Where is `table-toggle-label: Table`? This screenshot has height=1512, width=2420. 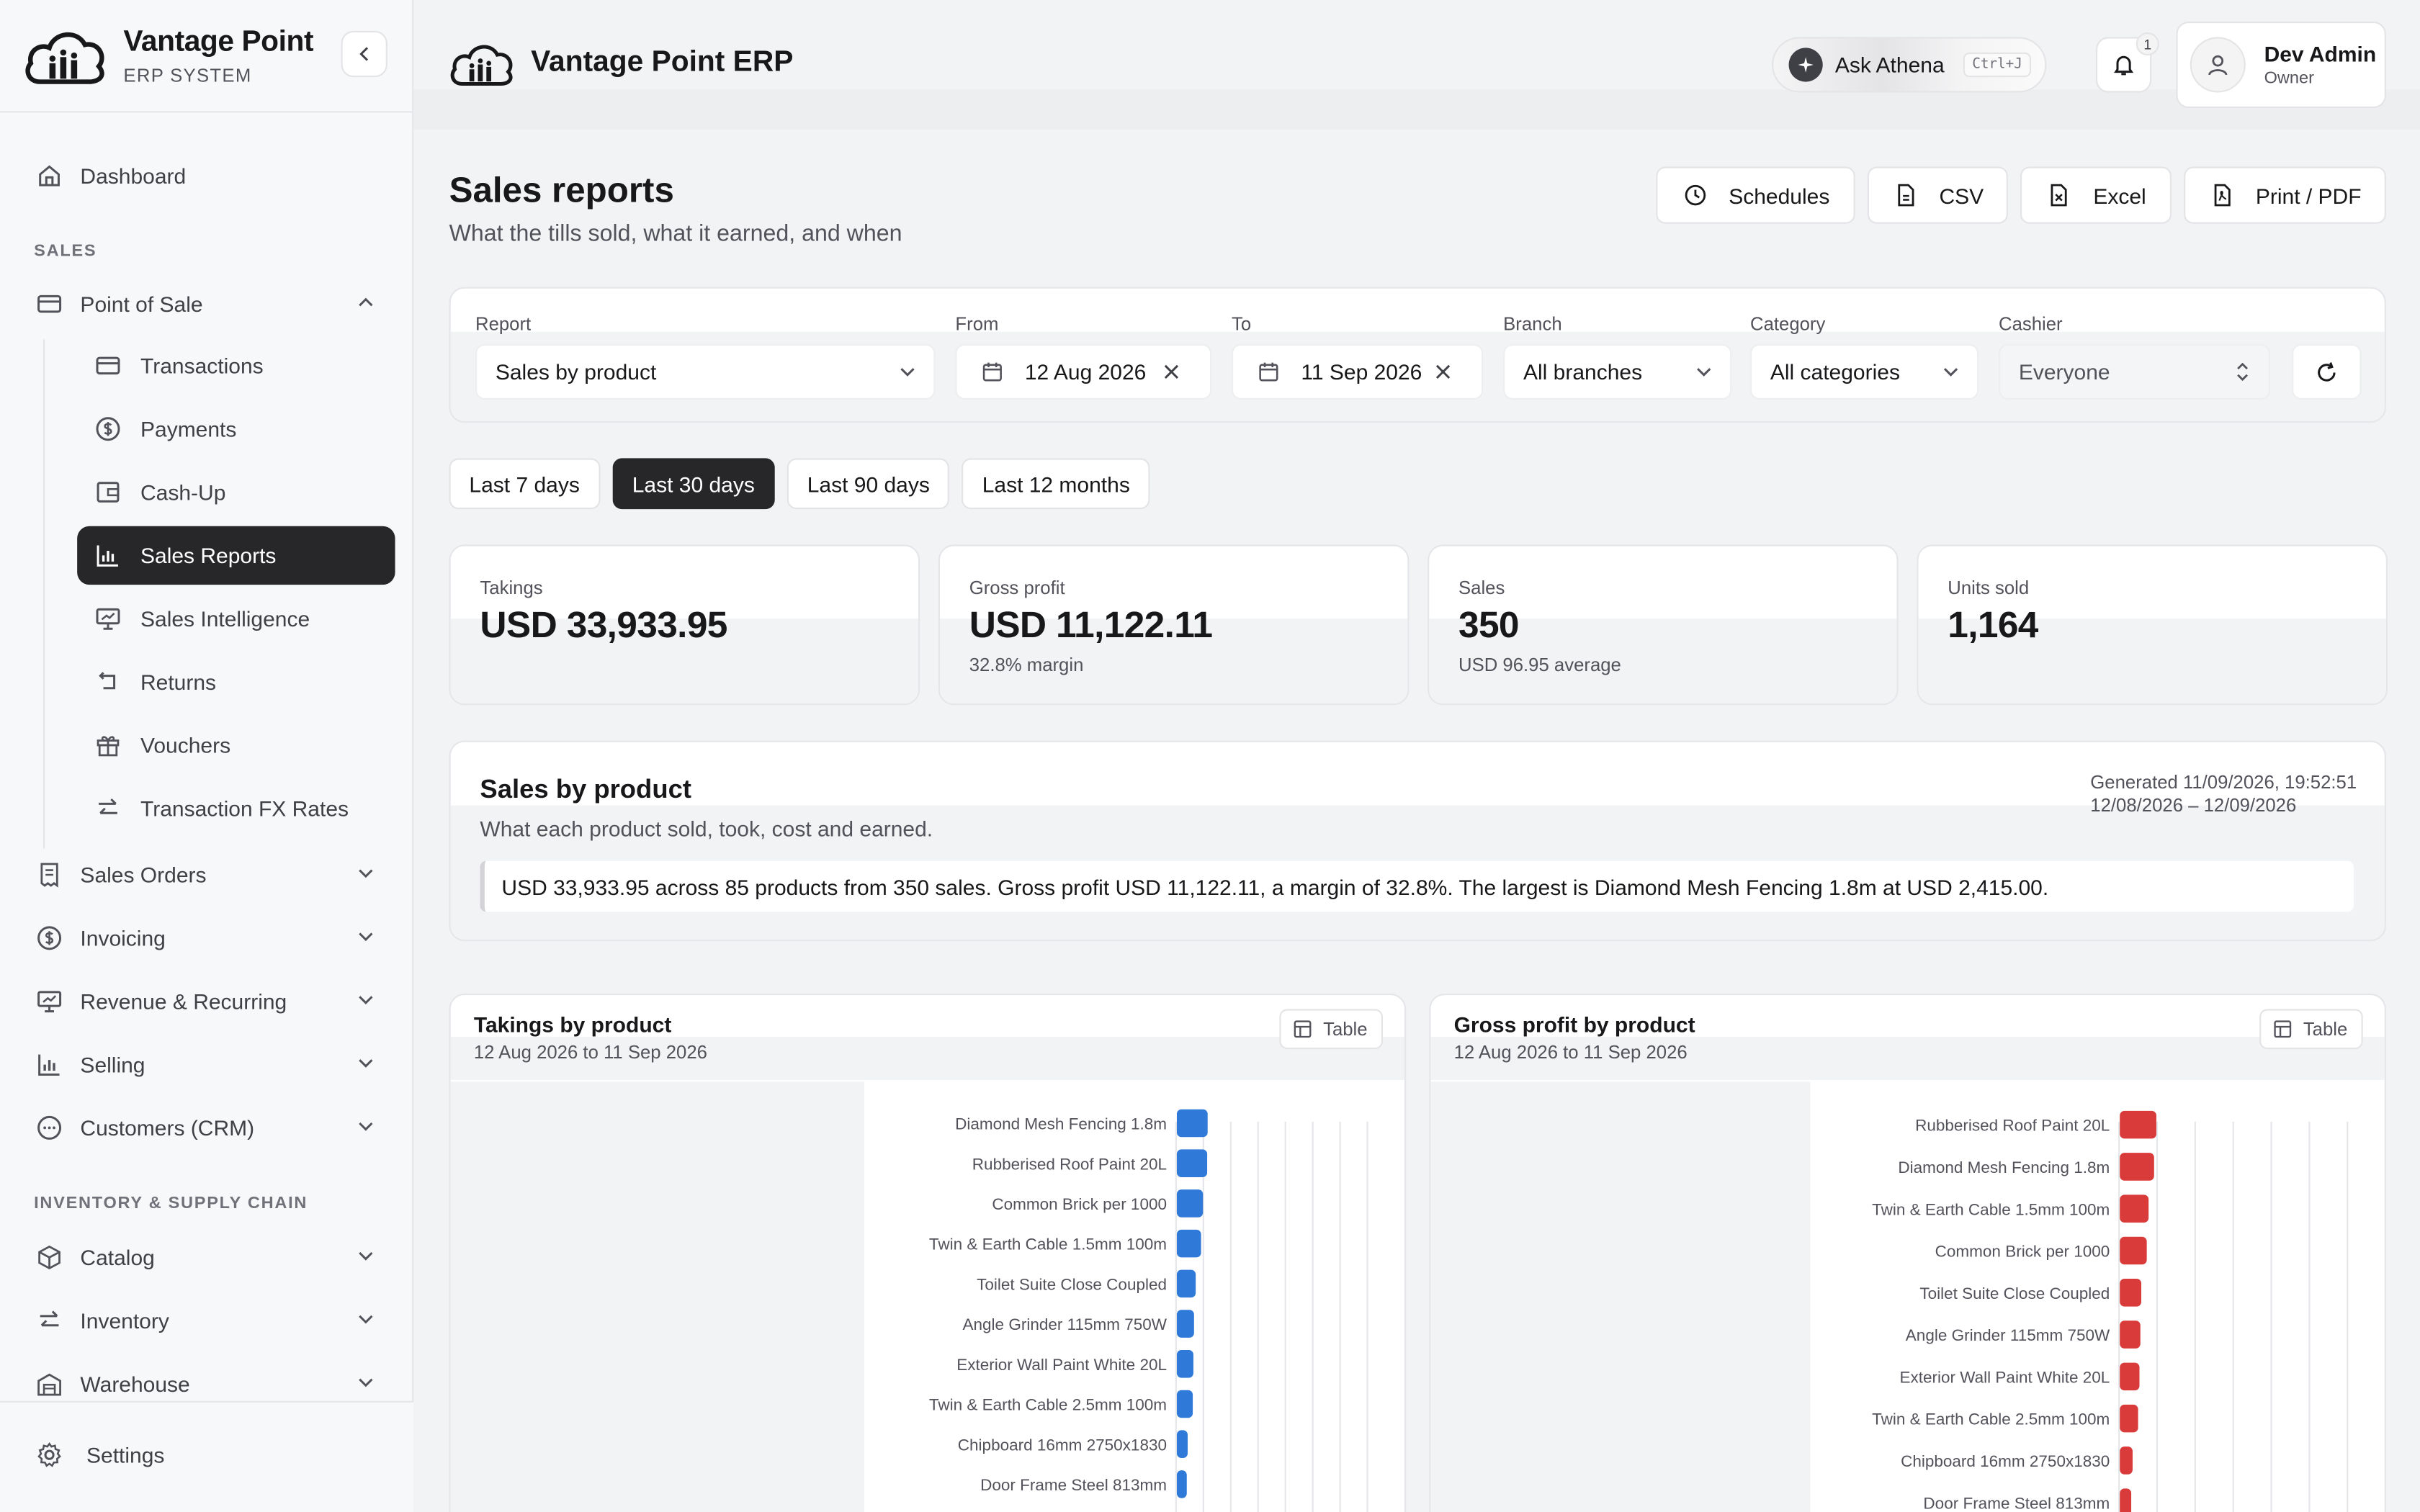
table-toggle-label: Table is located at coordinates (2325, 1029).